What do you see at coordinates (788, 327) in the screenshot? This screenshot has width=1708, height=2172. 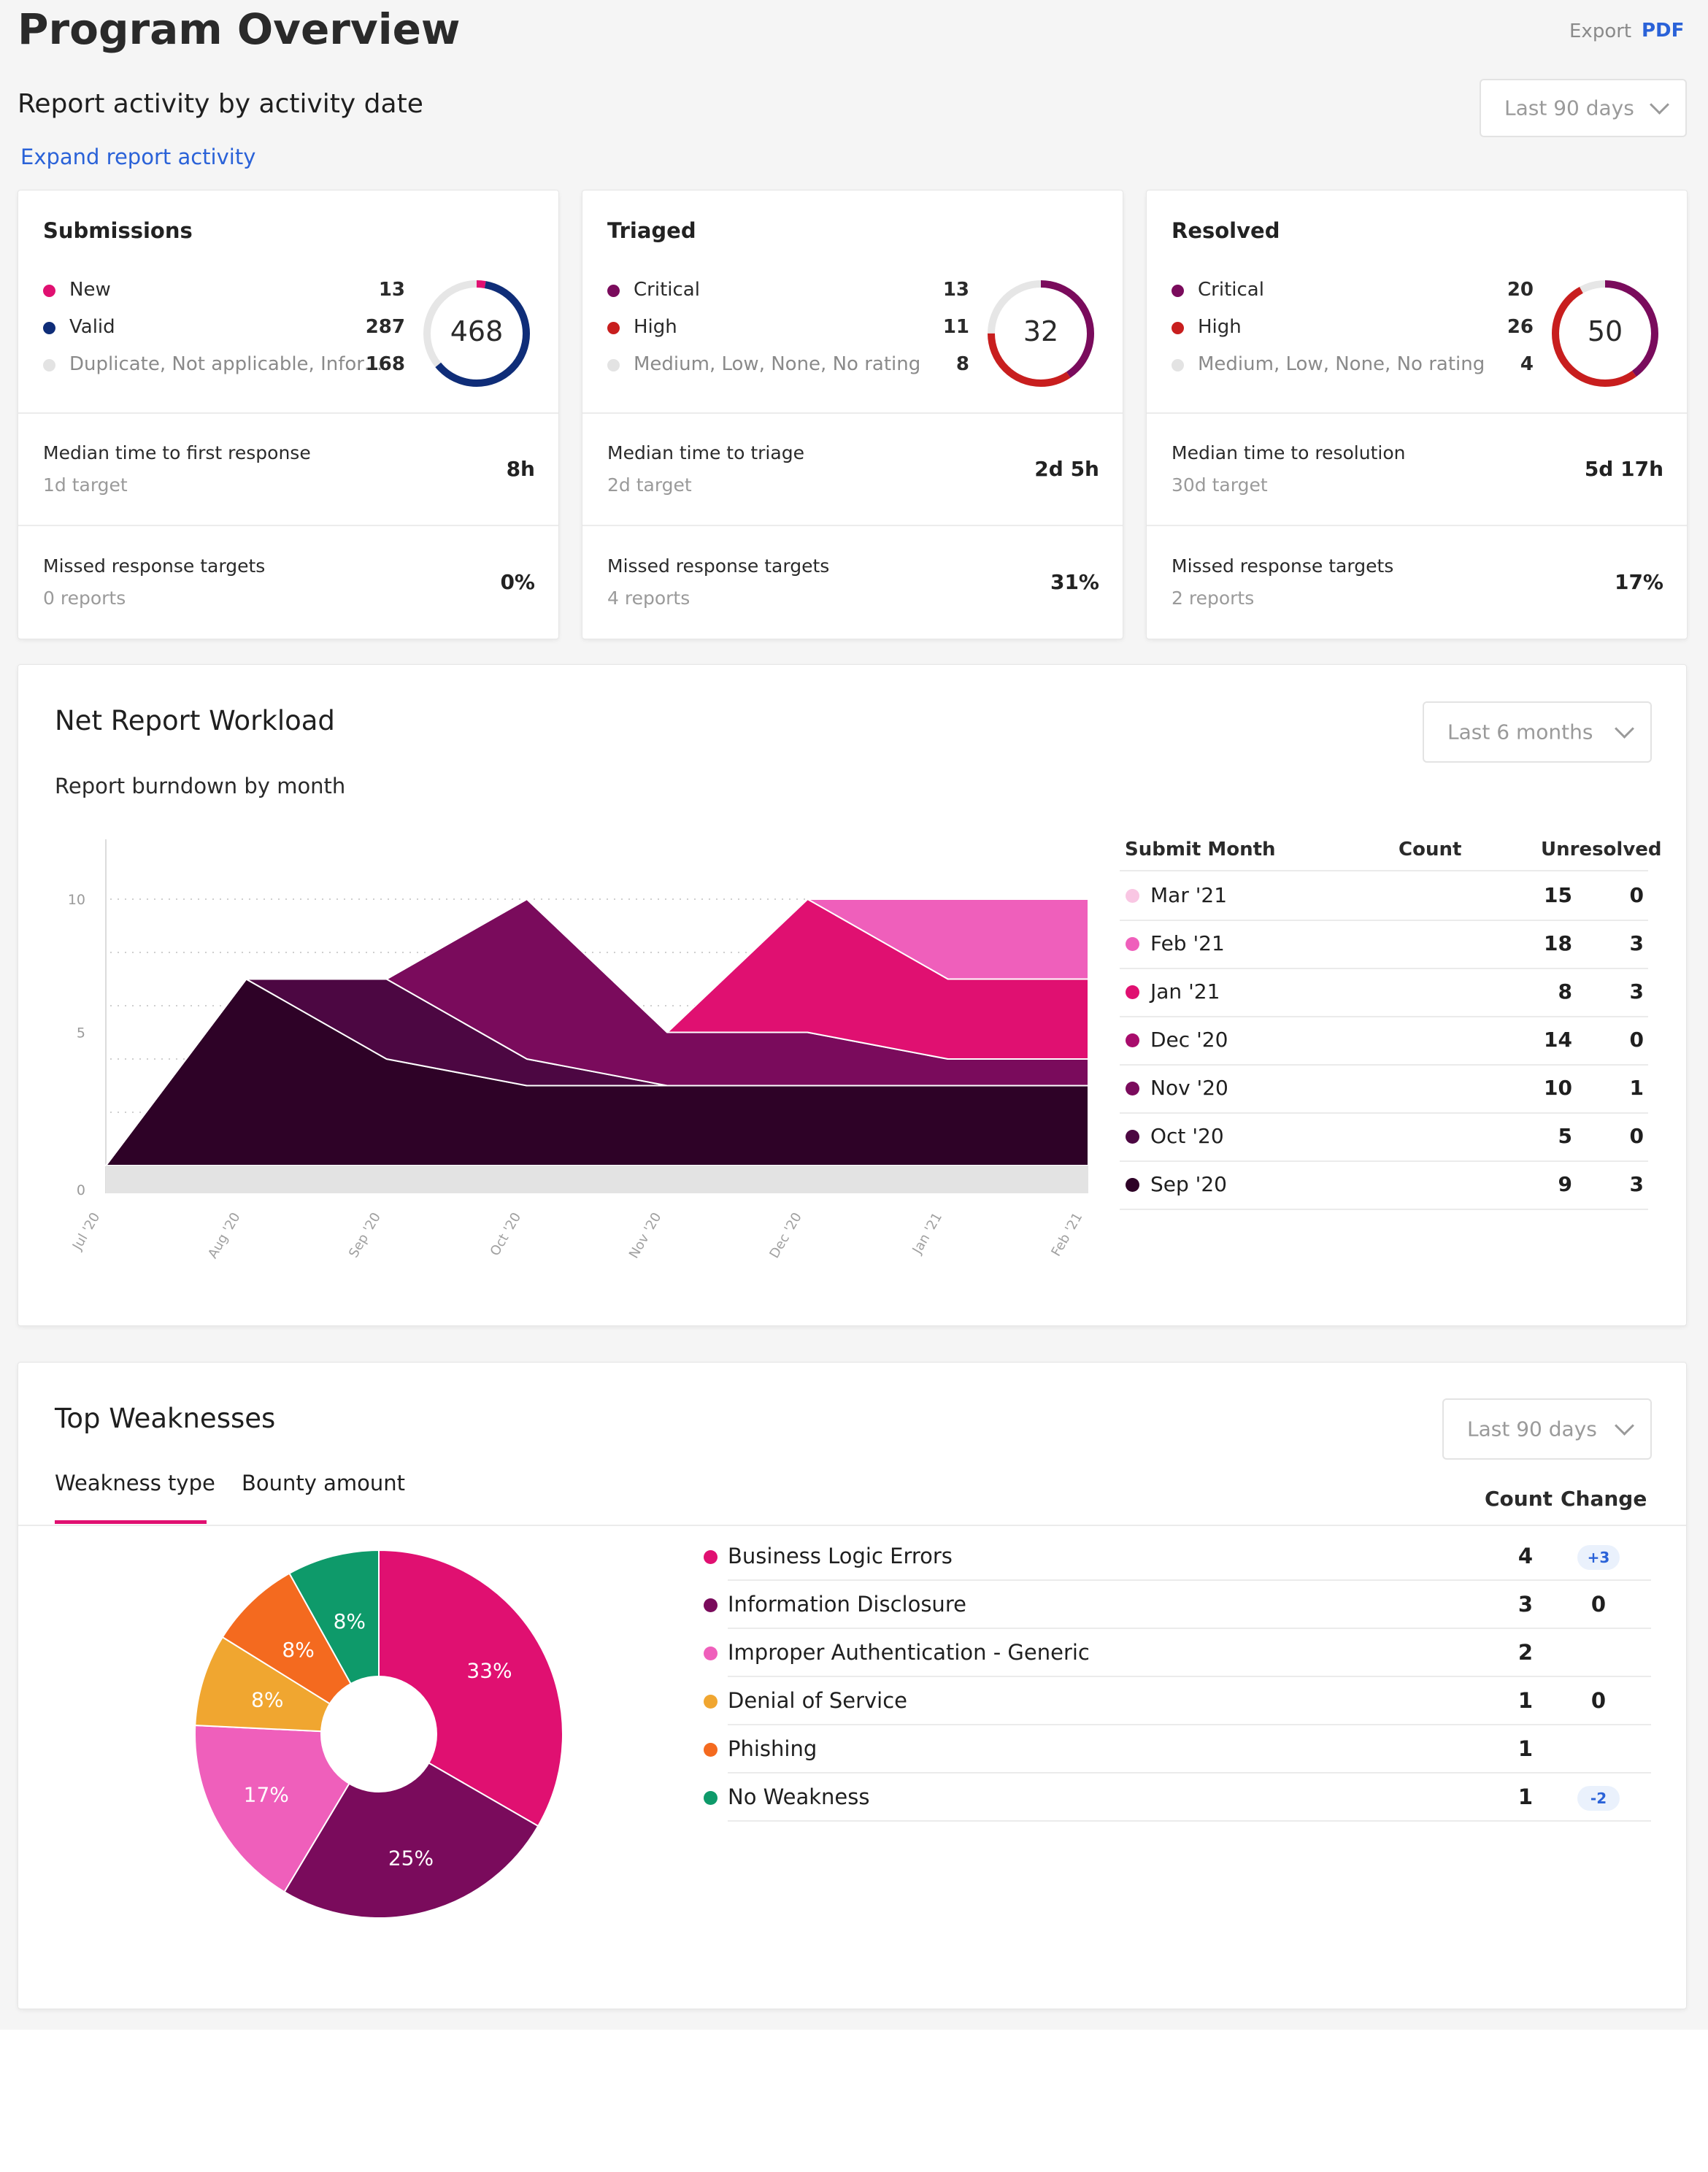 I see `legend-row: High 11` at bounding box center [788, 327].